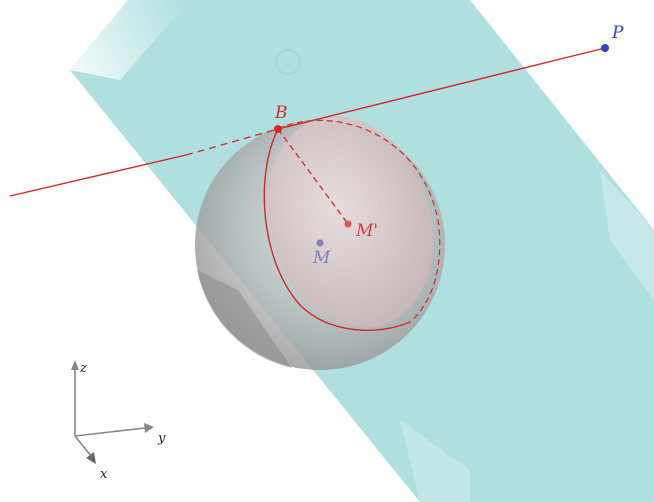 This screenshot has width=654, height=502. I want to click on axis-label-z: z, so click(83, 368).